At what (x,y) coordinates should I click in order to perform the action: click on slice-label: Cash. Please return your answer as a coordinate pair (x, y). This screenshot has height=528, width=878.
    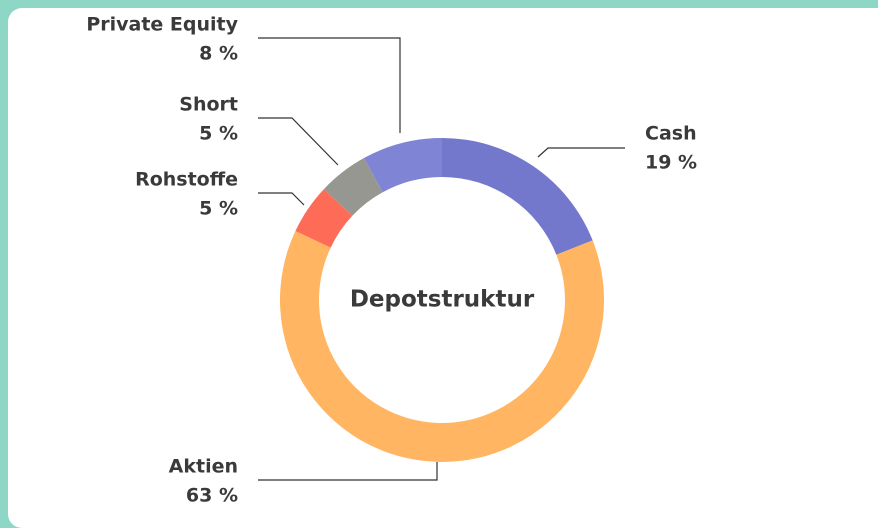
    Looking at the image, I should click on (671, 134).